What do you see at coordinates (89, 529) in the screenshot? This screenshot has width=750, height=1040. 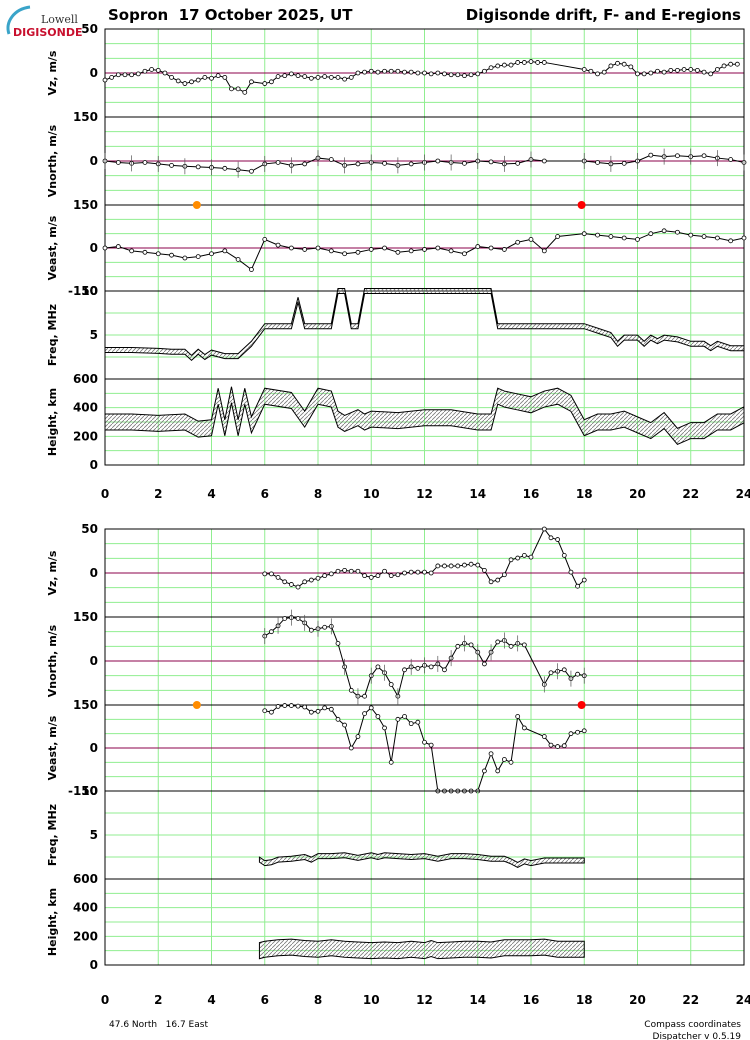 I see `y-tick-label: 50` at bounding box center [89, 529].